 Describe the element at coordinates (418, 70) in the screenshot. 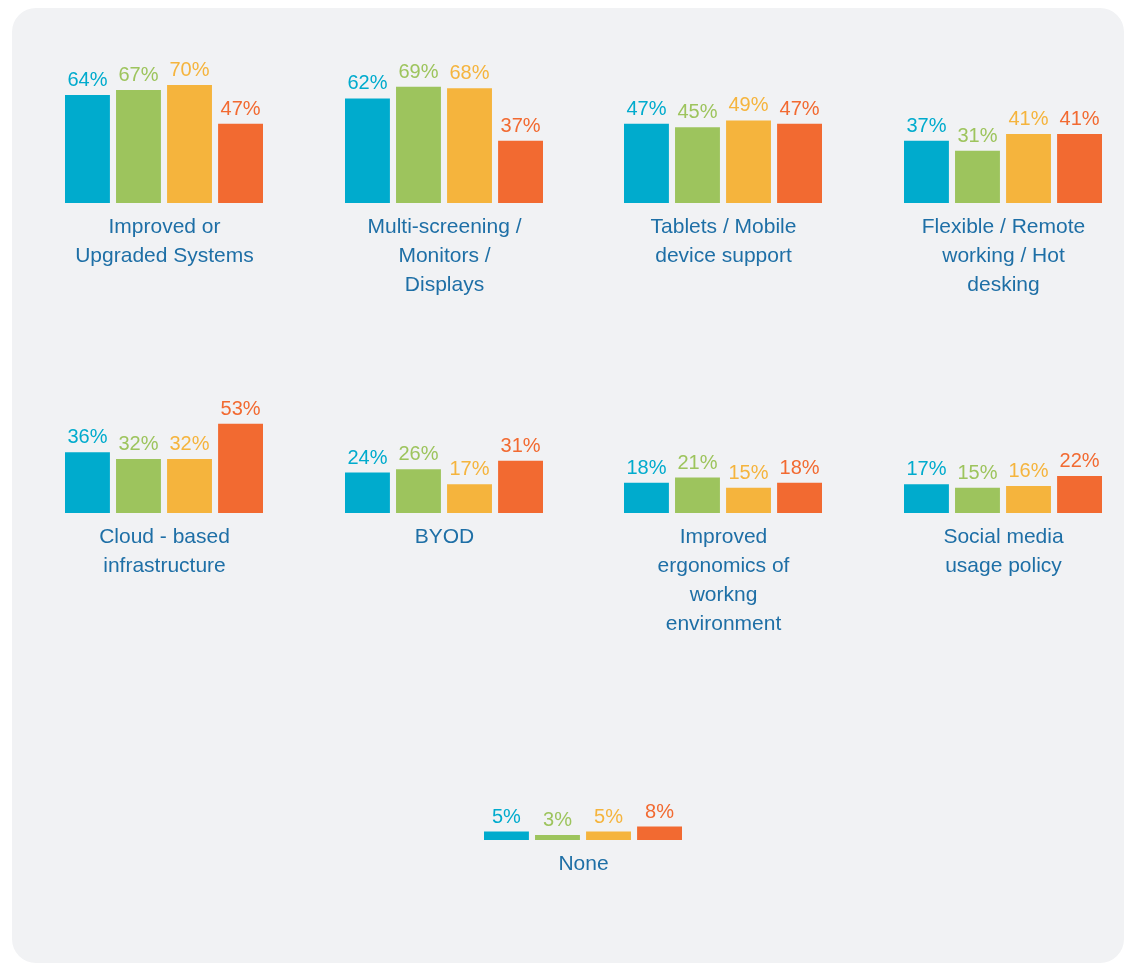

I see `data-label: 69%` at that location.